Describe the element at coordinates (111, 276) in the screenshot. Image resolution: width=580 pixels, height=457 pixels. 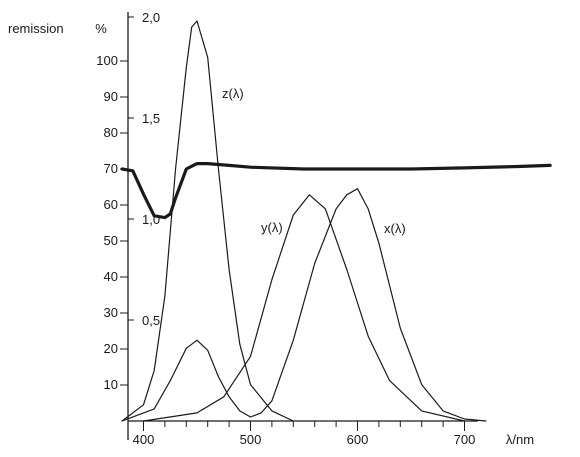
I see `y-pct-tick-label-40: 40` at that location.